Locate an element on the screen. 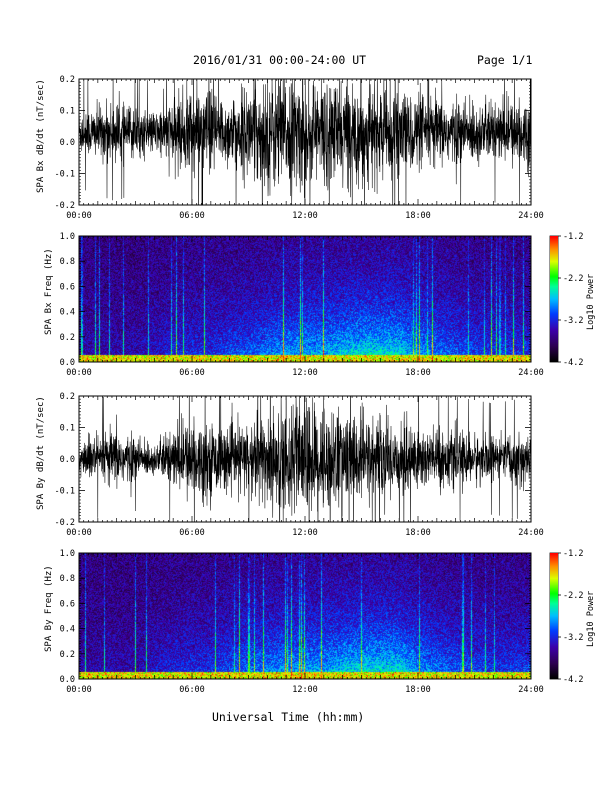 This screenshot has width=612, height=792. panel-4-colorbar is located at coordinates (554, 616).